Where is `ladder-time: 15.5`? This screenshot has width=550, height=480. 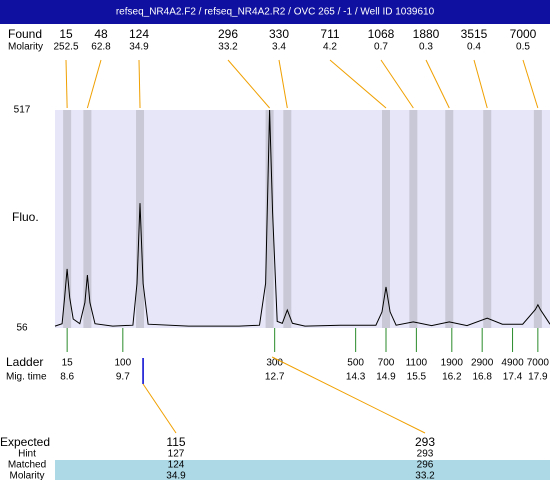
ladder-time: 15.5 is located at coordinates (417, 377).